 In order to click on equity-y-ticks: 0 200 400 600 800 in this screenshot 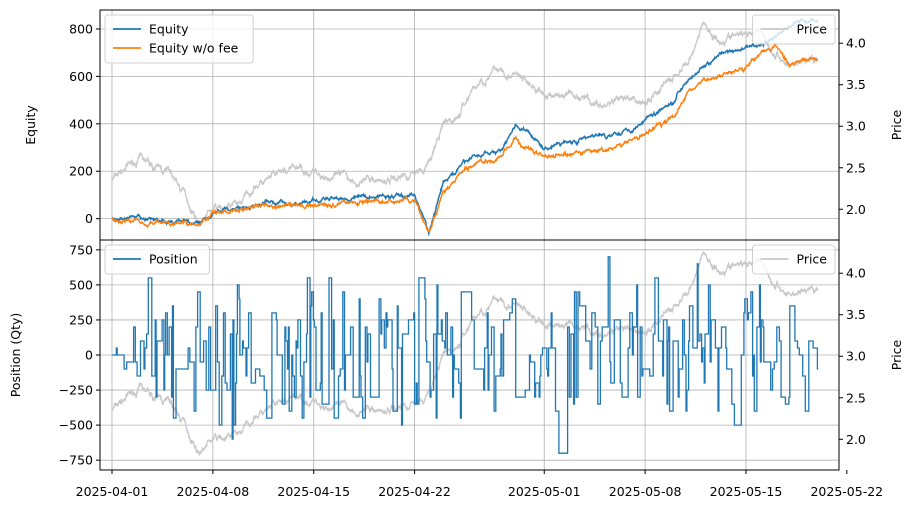, I will do `click(84, 123)`.